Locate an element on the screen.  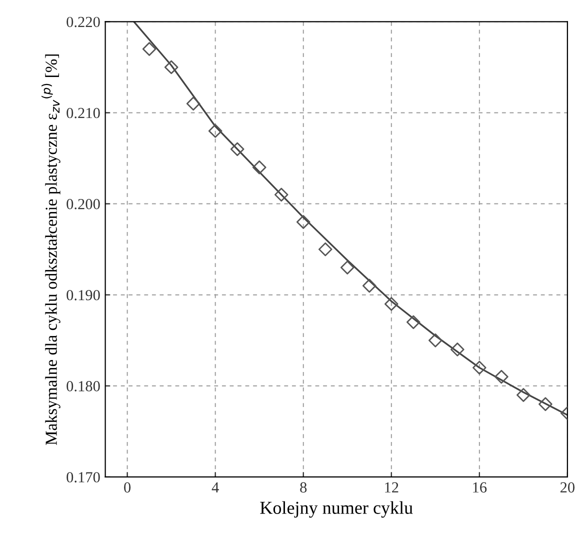
x-tick-label: 12 is located at coordinates (391, 487).